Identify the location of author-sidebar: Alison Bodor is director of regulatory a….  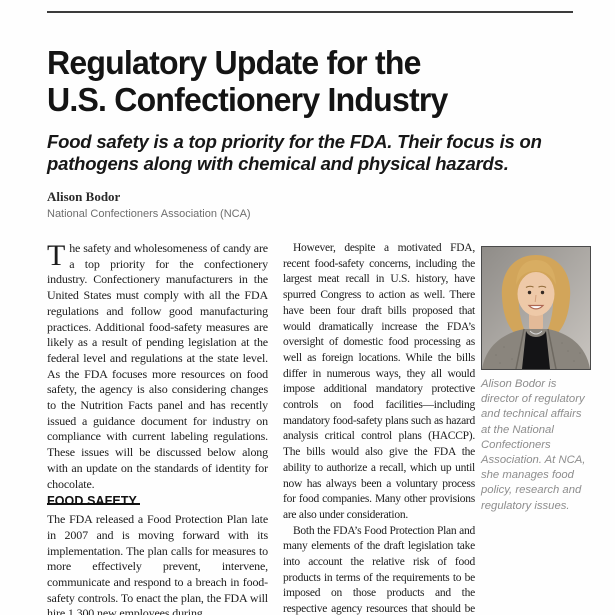
(536, 428).